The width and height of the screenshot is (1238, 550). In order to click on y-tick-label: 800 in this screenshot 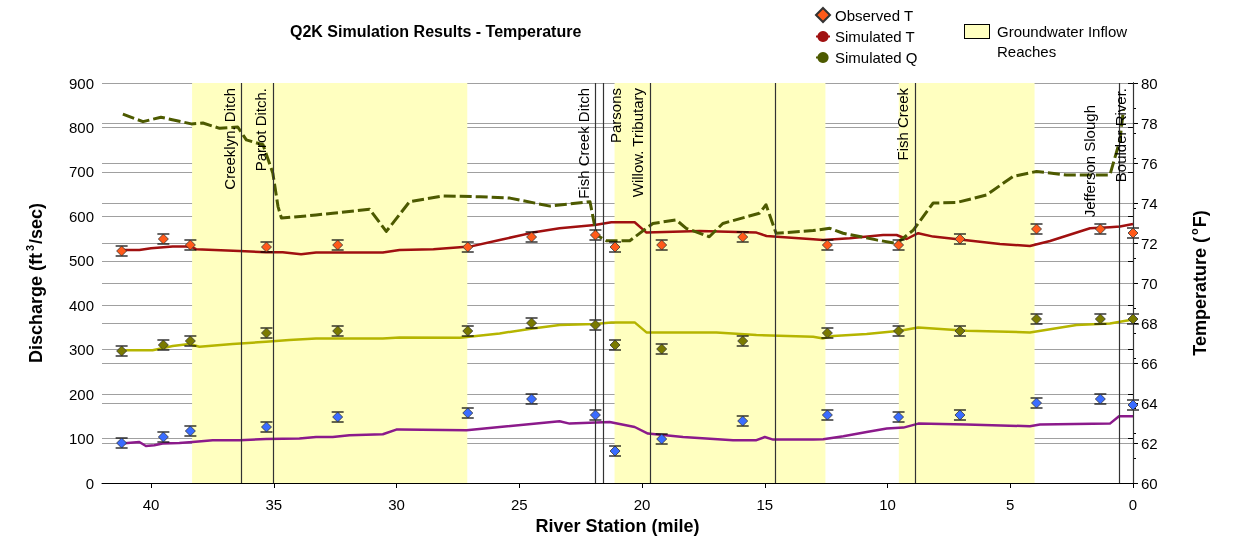, I will do `click(81, 127)`.